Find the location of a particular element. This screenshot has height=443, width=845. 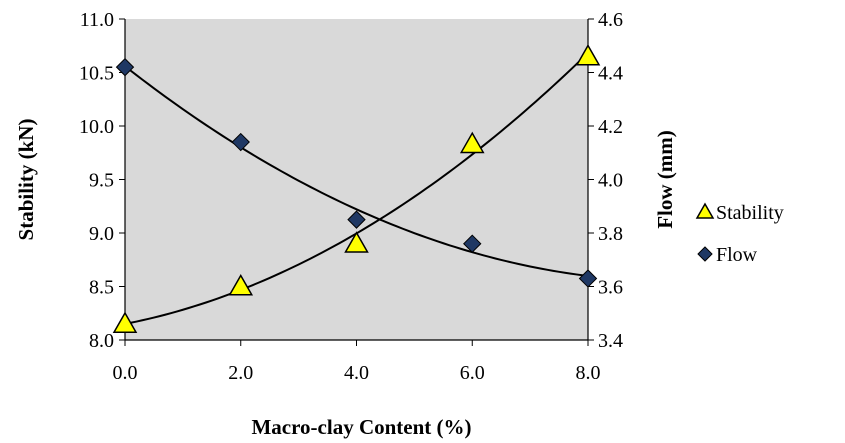

right-y-axis-title: Flow (mm) is located at coordinates (665, 179).